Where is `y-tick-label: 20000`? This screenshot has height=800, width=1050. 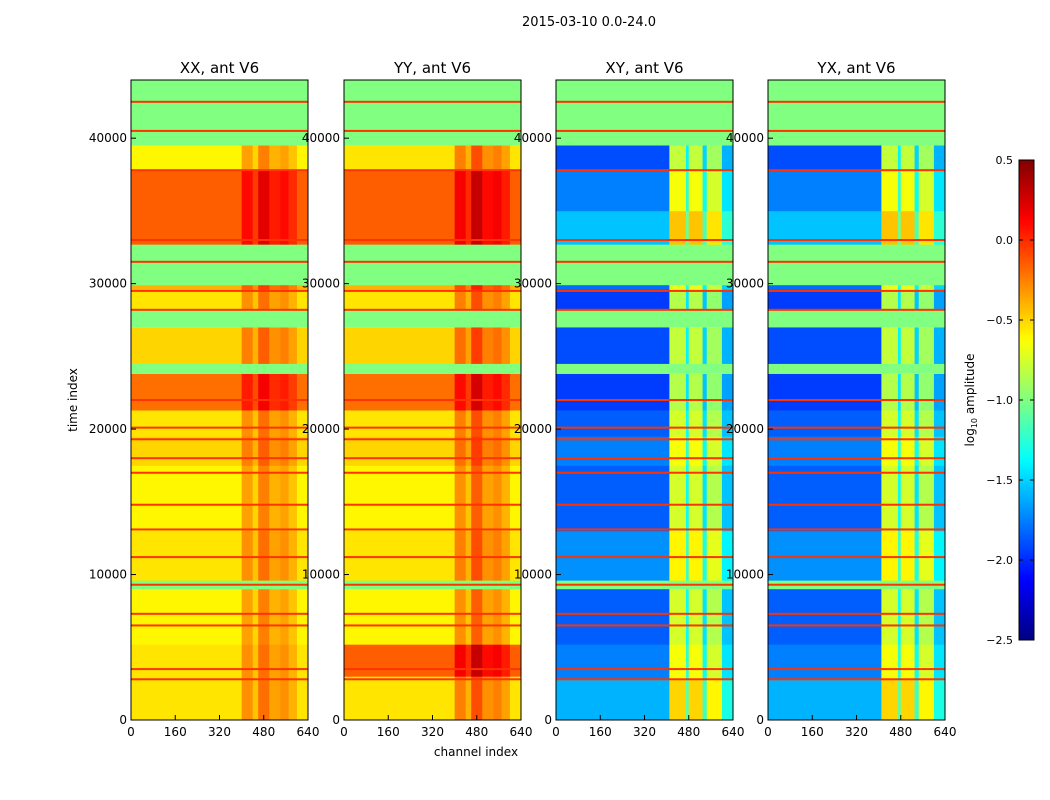 y-tick-label: 20000 is located at coordinates (745, 429).